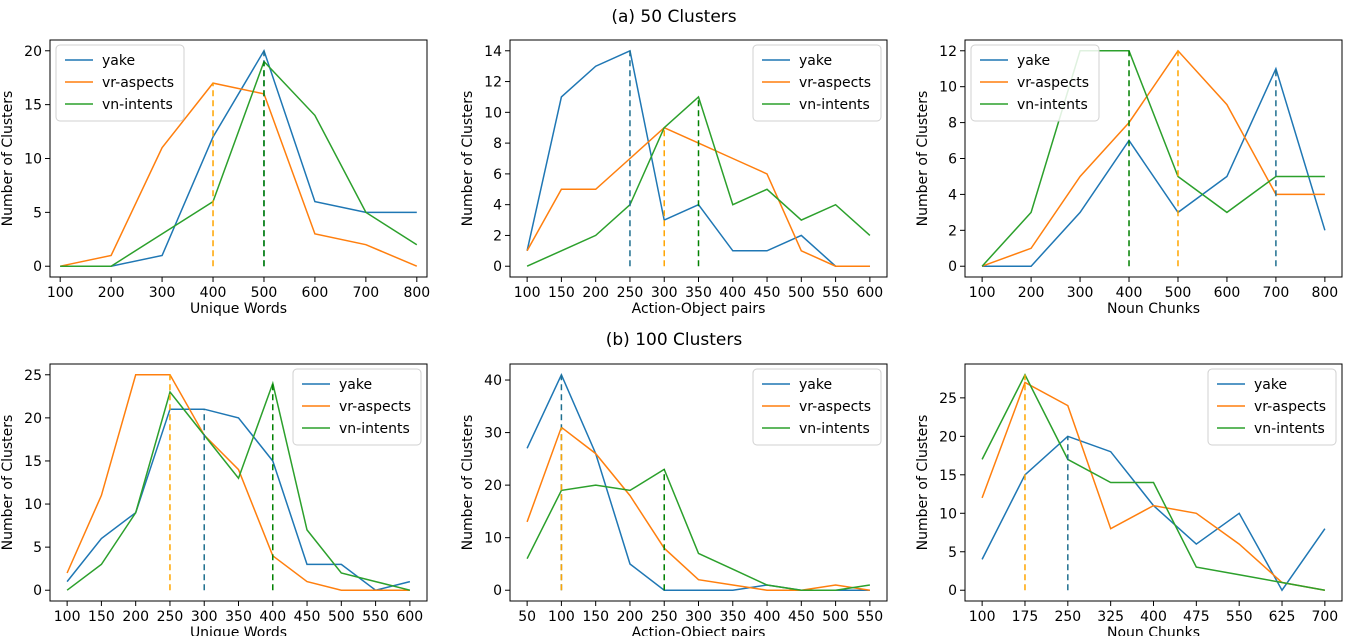 The height and width of the screenshot is (636, 1348). What do you see at coordinates (673, 17) in the screenshot?
I see `row-title-a: (a) 50 Clusters` at bounding box center [673, 17].